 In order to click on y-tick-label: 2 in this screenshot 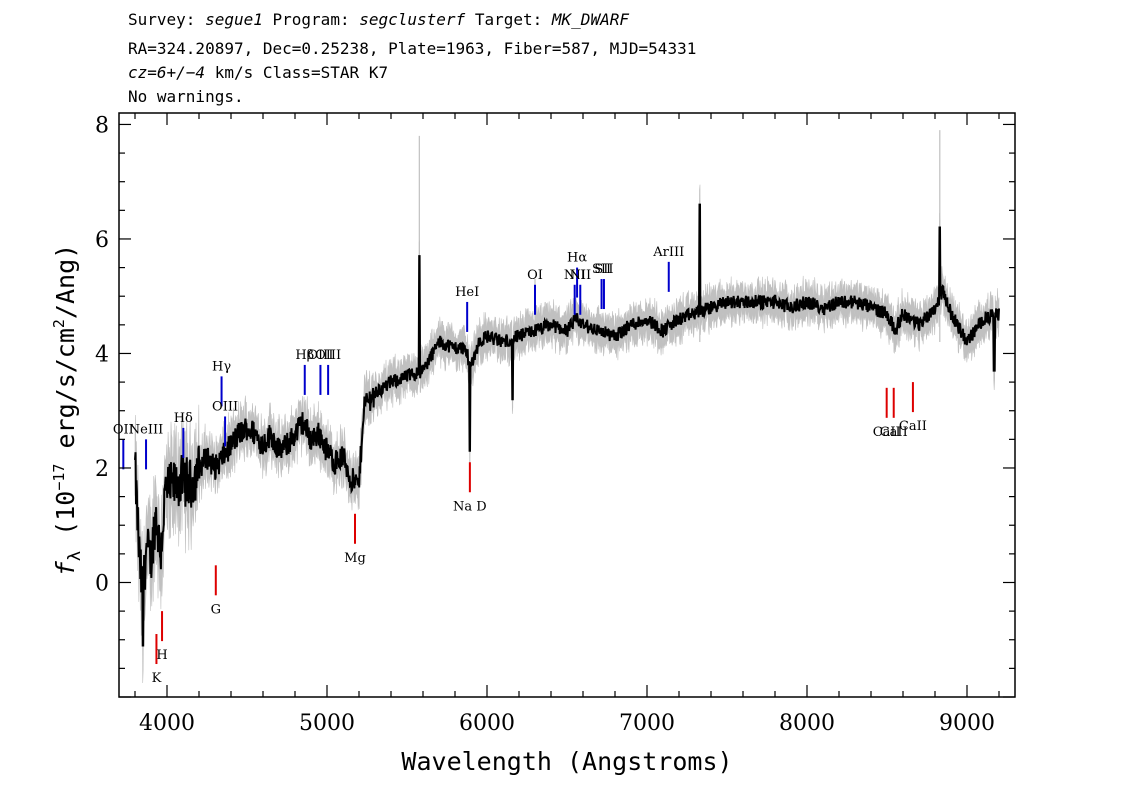, I will do `click(102, 469)`.